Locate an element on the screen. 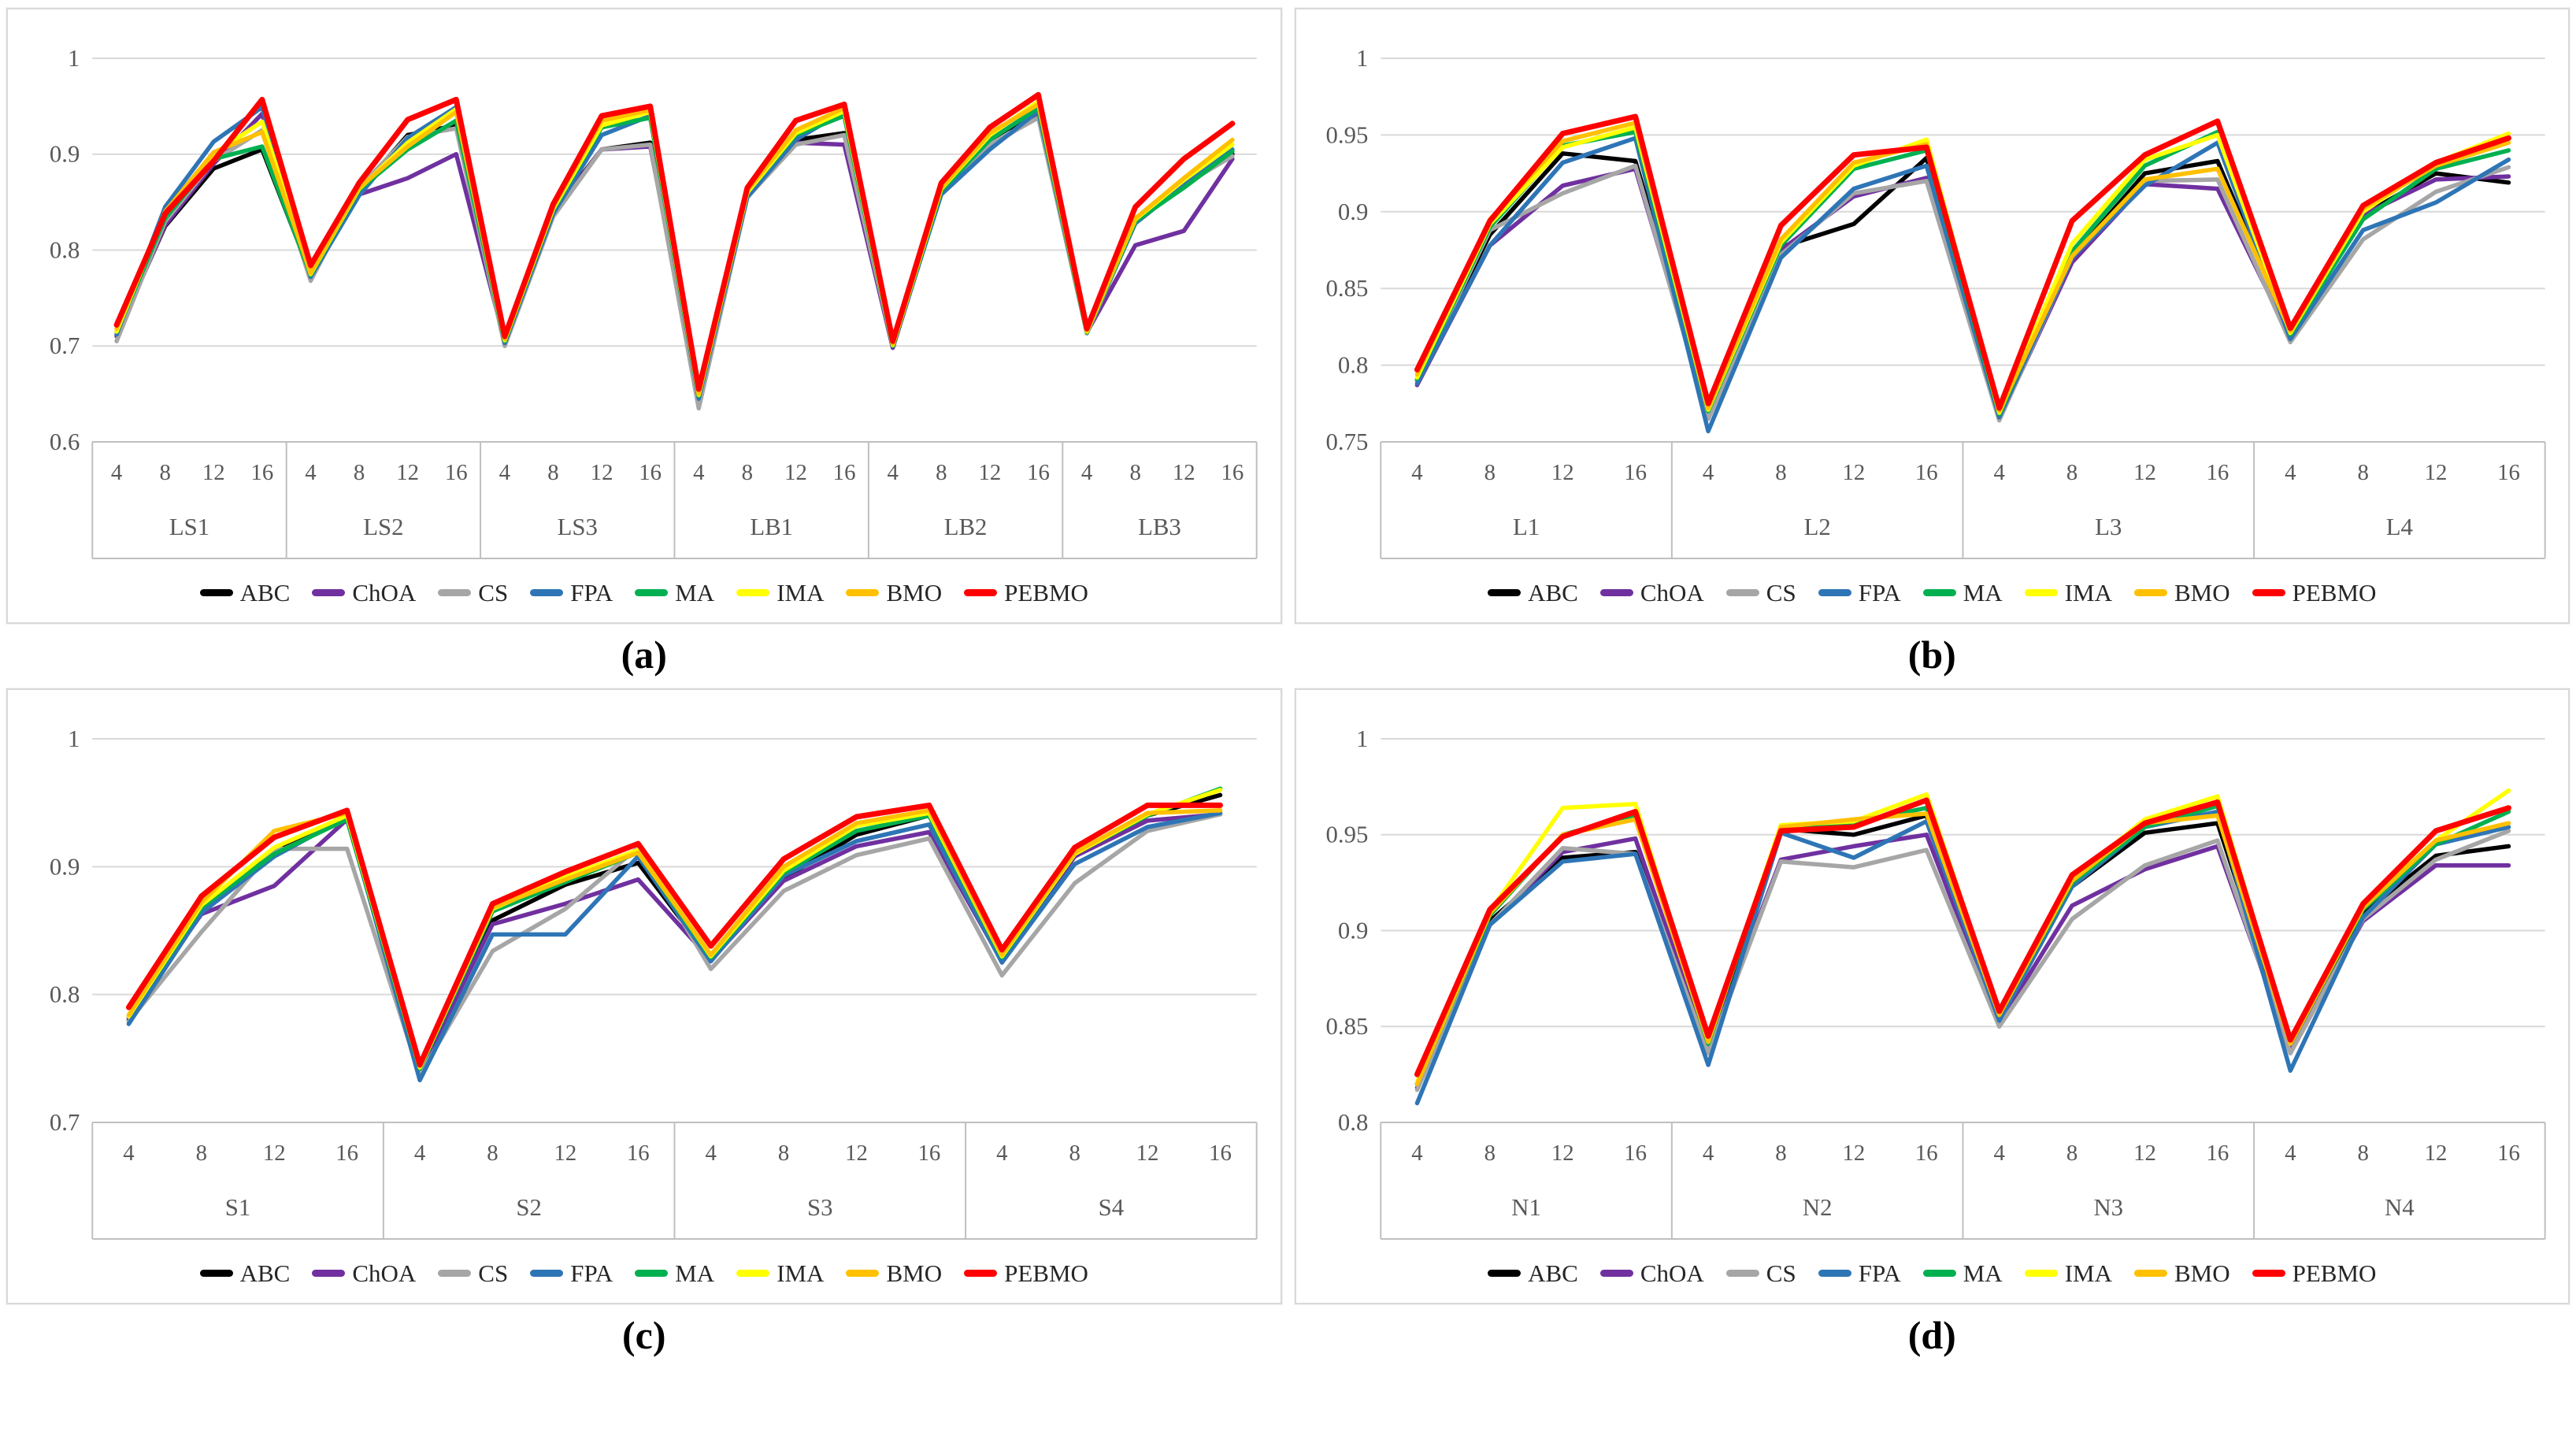  series-line-FPA is located at coordinates (1962, 958).